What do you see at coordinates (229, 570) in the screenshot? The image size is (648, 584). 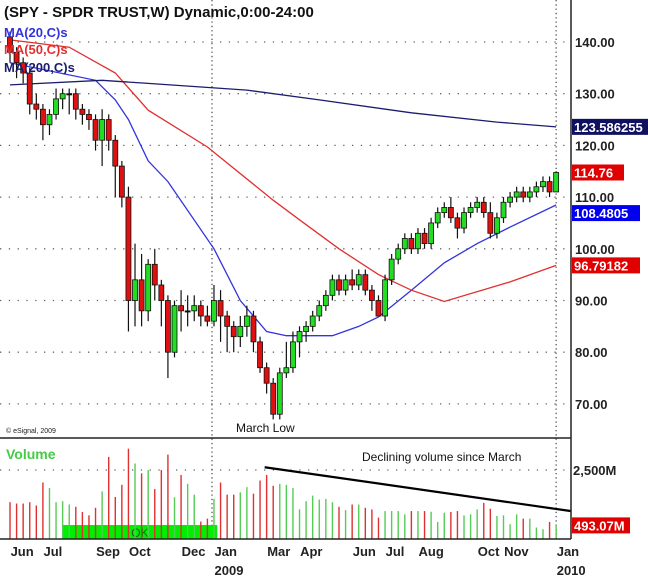 I see `x-year-label: 2009` at bounding box center [229, 570].